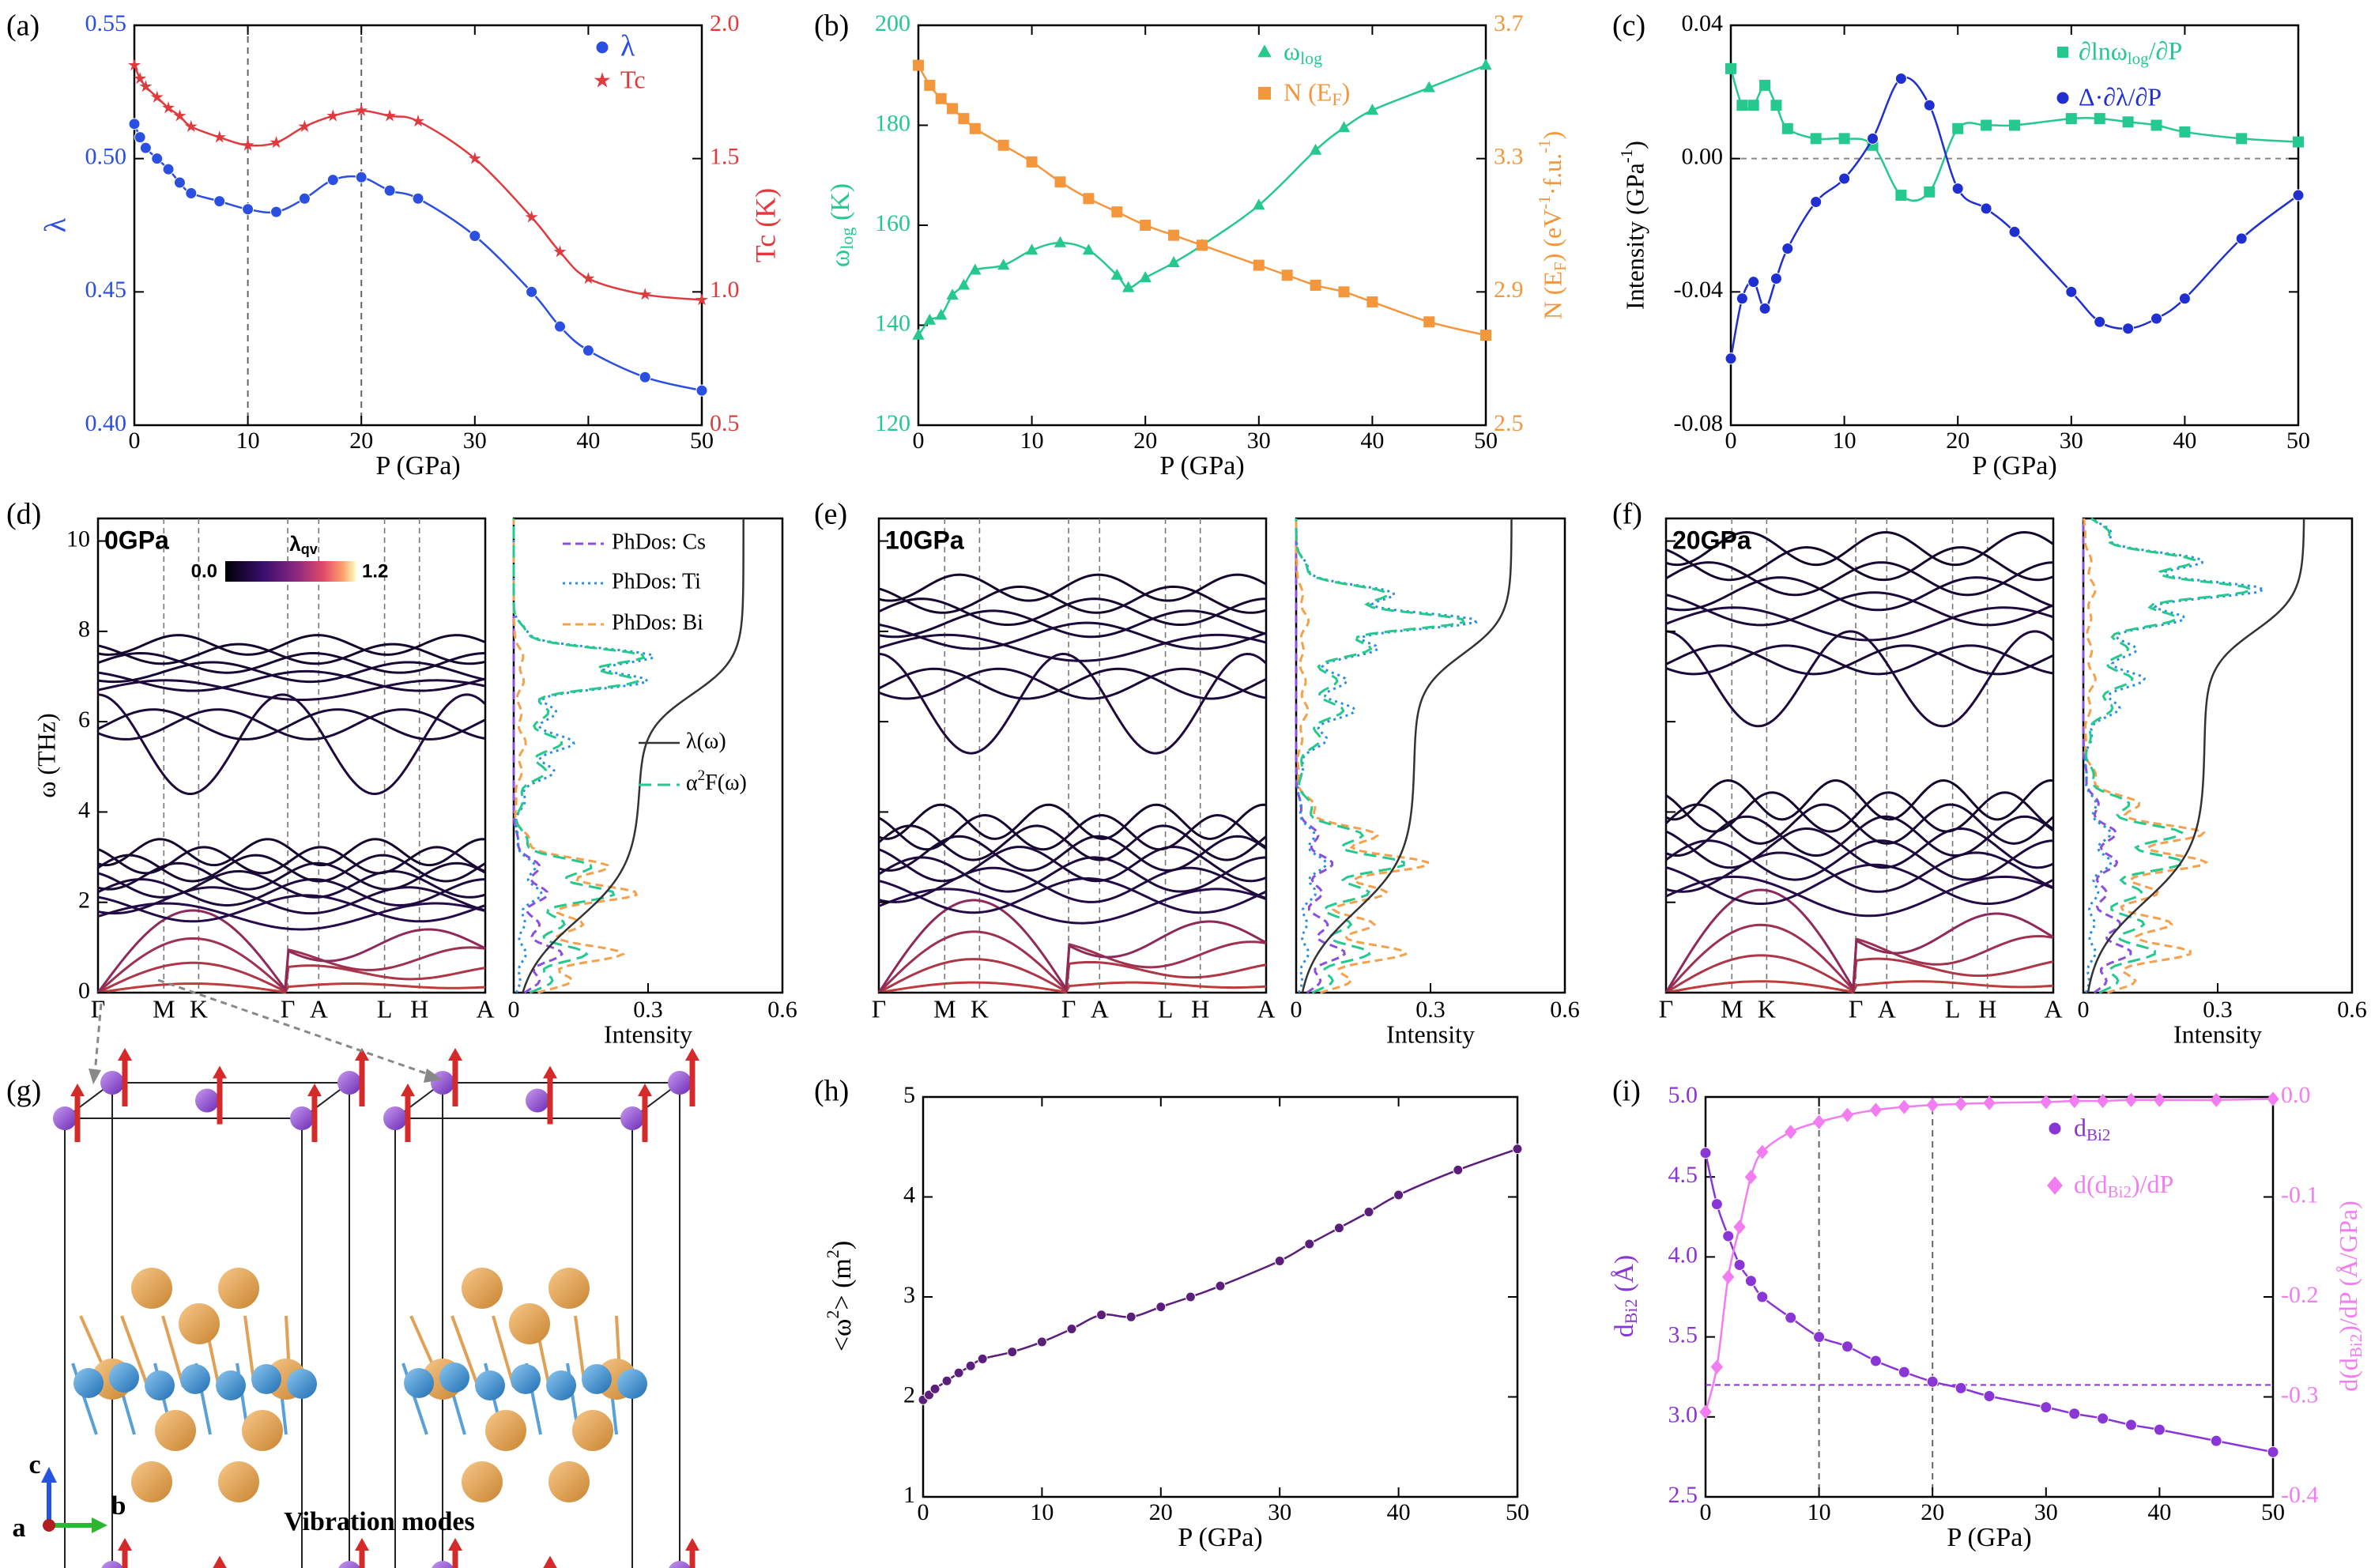 The image size is (2371, 1568). Describe the element at coordinates (725, 290) in the screenshot. I see `y2-tick-label: 1.0` at that location.